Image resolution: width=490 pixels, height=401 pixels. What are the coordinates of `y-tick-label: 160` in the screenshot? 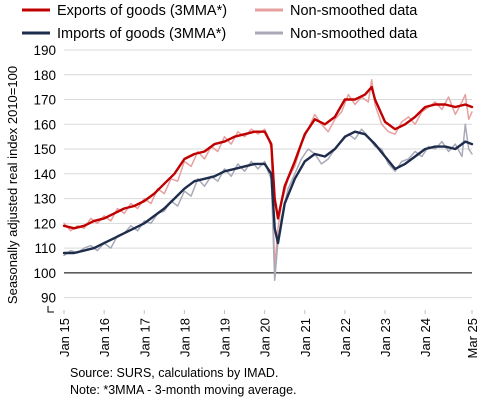 It's located at (44, 124).